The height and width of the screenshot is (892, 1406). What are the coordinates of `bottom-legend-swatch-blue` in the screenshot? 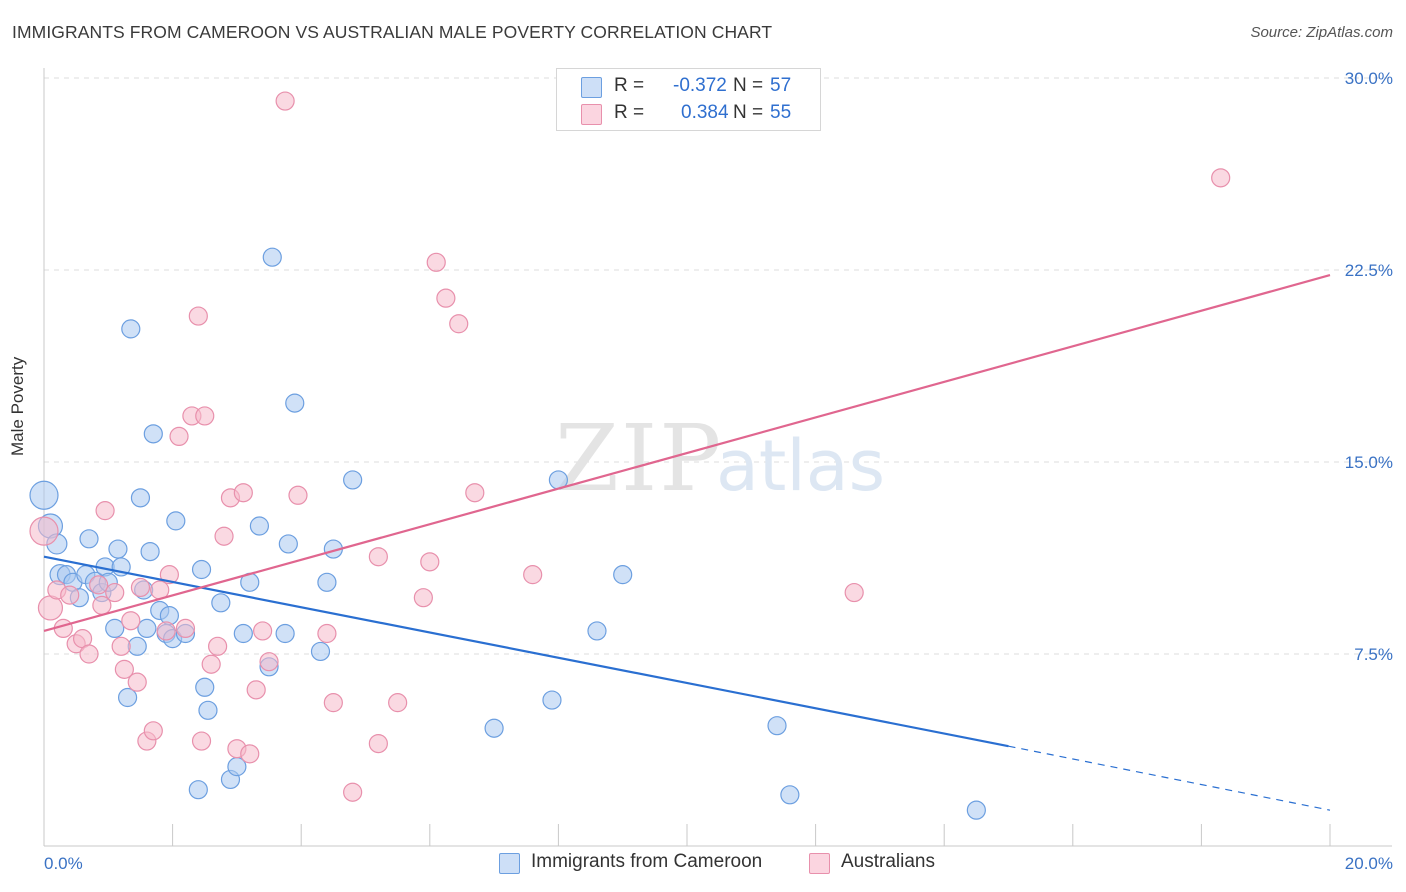 It's located at (509, 863).